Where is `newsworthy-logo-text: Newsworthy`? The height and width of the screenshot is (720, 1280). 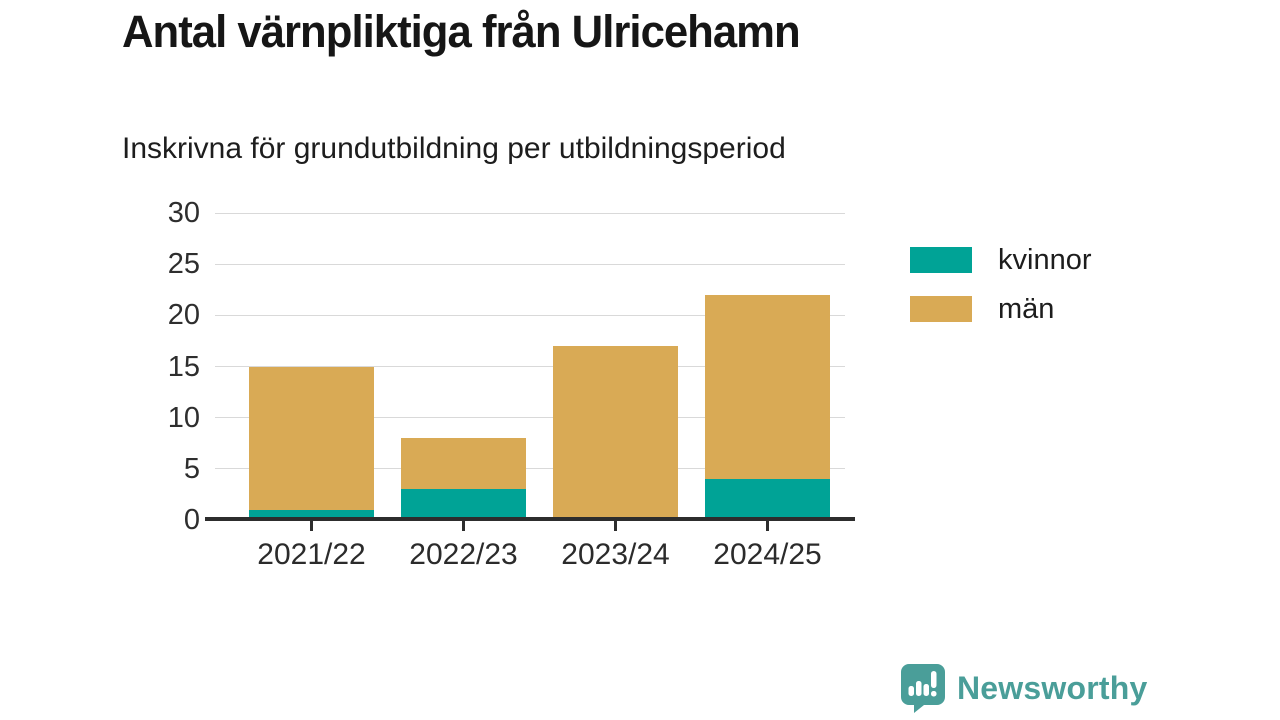 newsworthy-logo-text: Newsworthy is located at coordinates (1052, 688).